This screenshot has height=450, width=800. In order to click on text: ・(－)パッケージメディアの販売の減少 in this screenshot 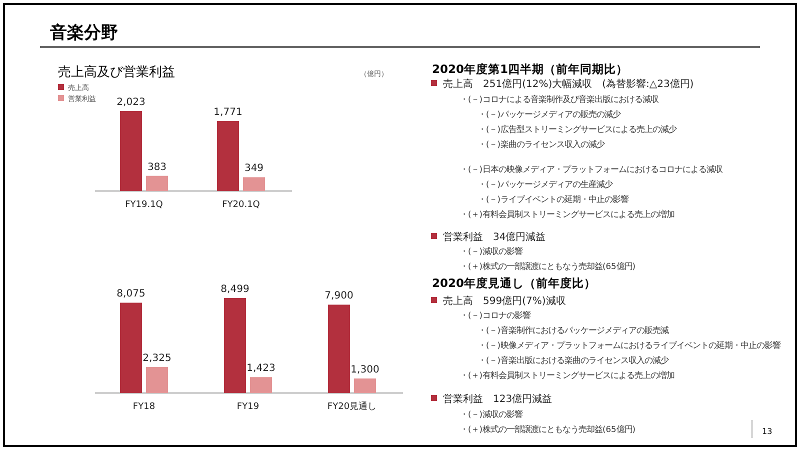, I will do `click(549, 114)`.